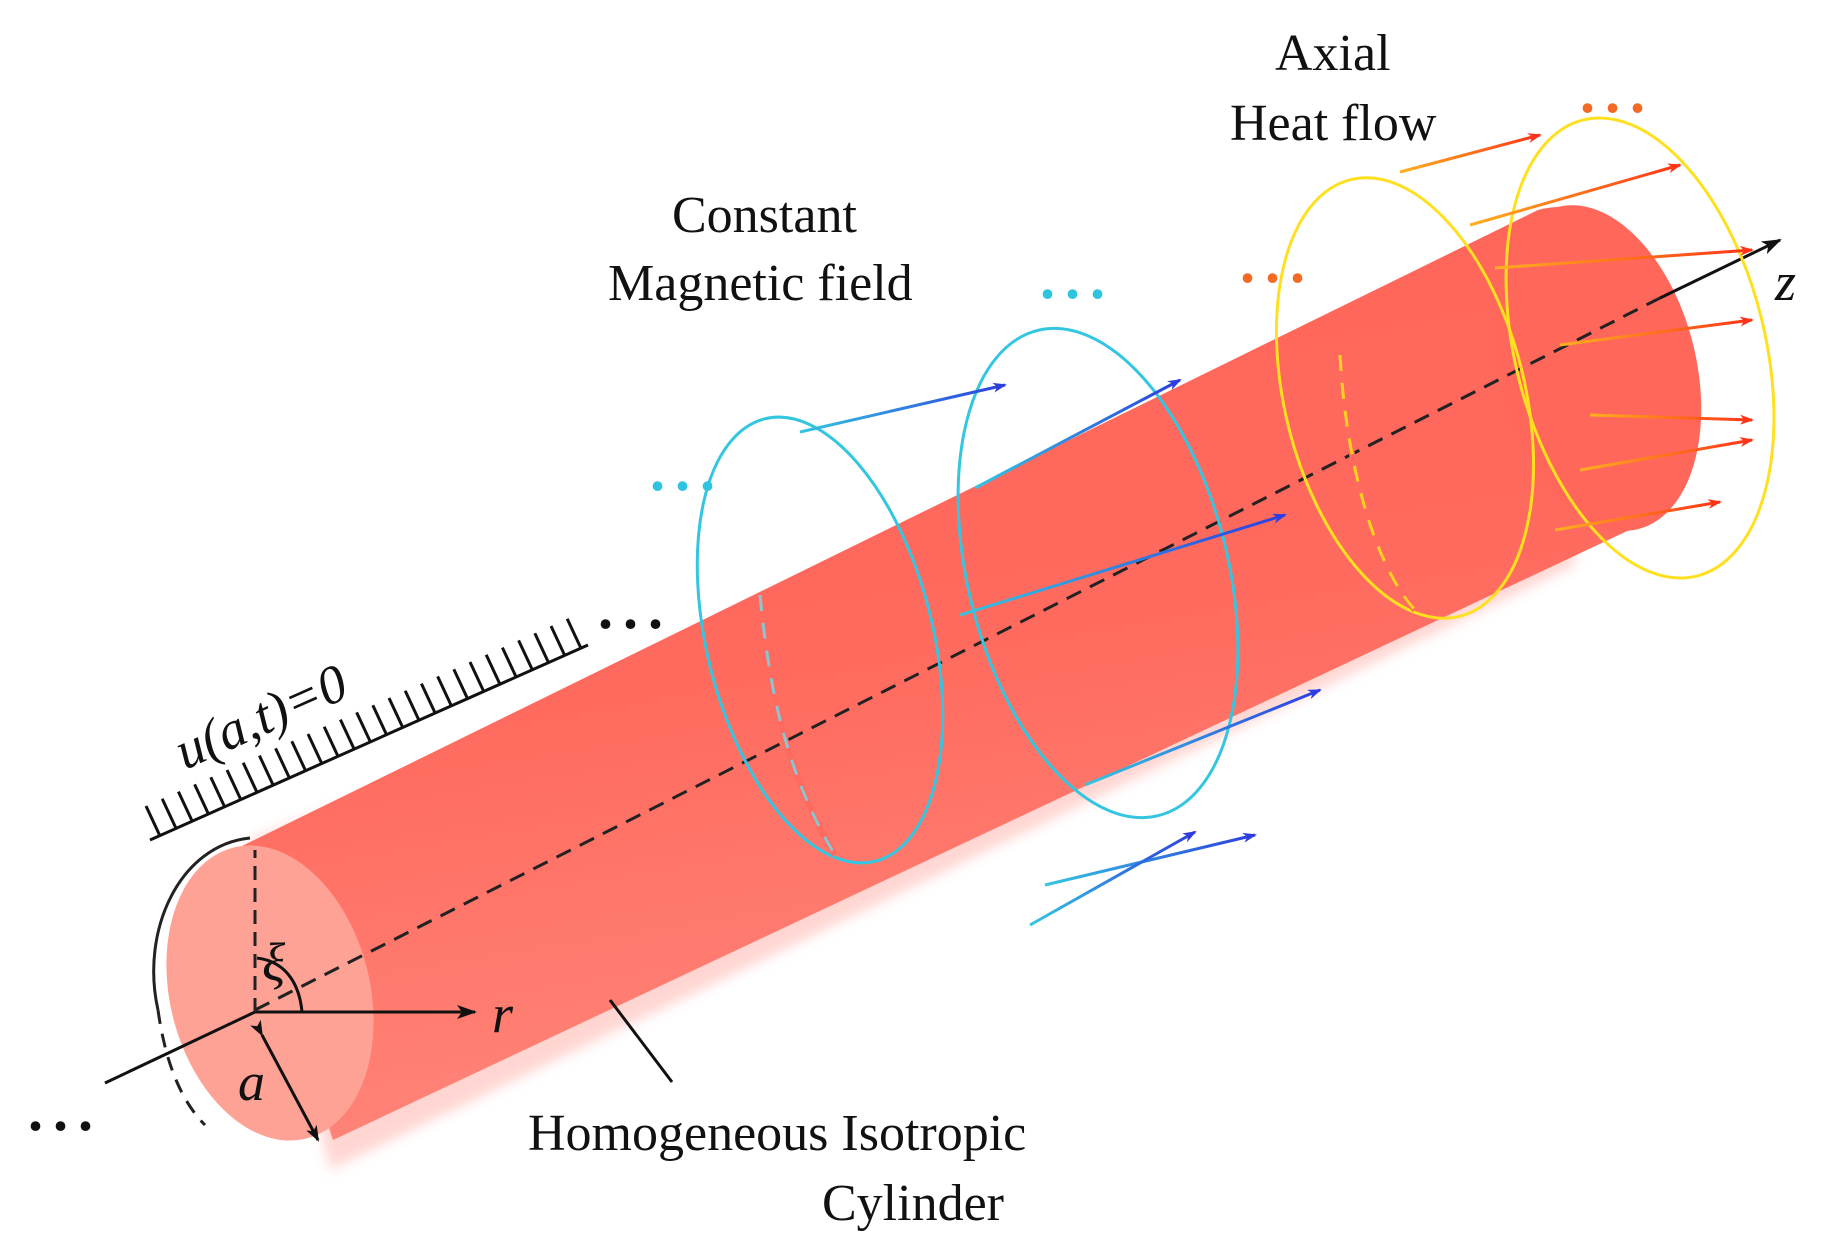 This screenshot has width=1844, height=1252. I want to click on heat-label-line2: Heat flow, so click(1333, 123).